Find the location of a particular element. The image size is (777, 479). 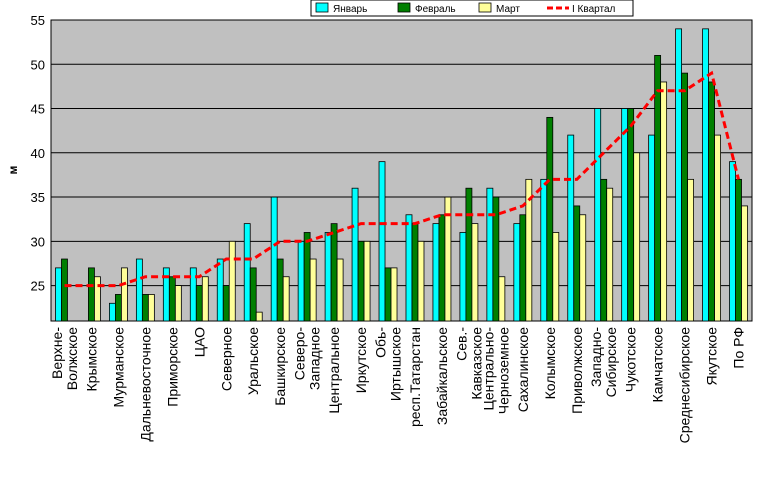

category-label: Западное is located at coordinates (315, 358).